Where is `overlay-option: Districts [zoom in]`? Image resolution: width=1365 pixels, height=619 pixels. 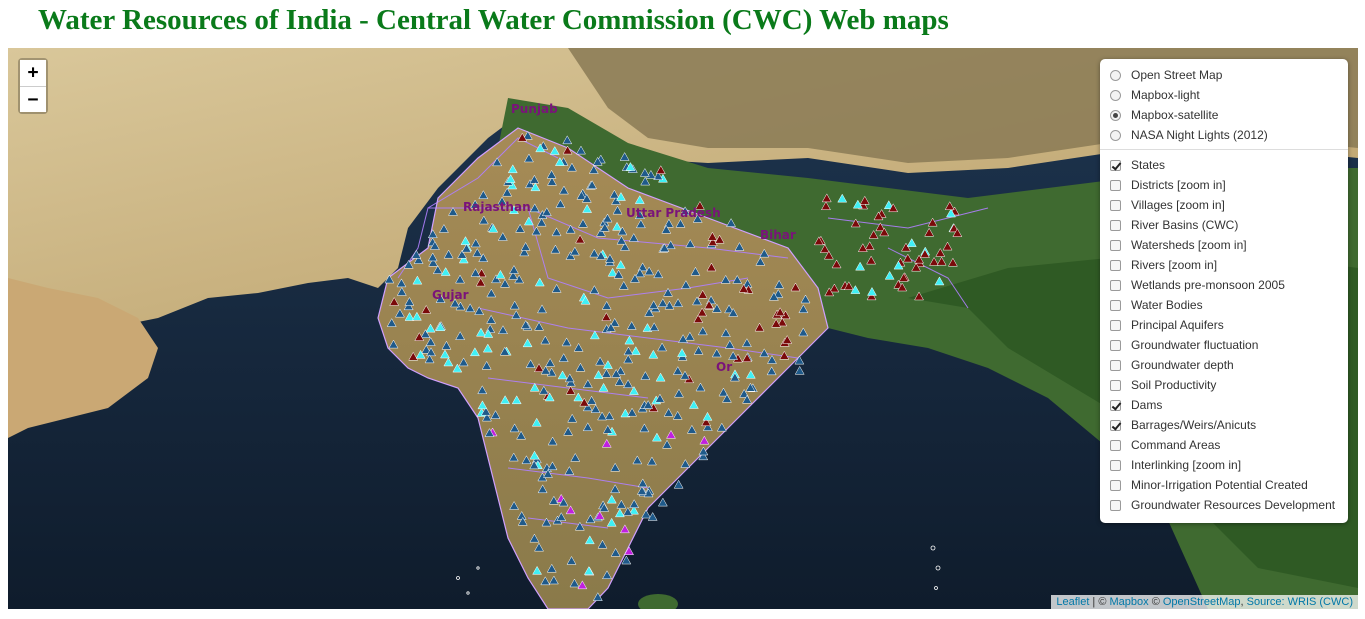
overlay-option: Districts [zoom in] is located at coordinates (1223, 185).